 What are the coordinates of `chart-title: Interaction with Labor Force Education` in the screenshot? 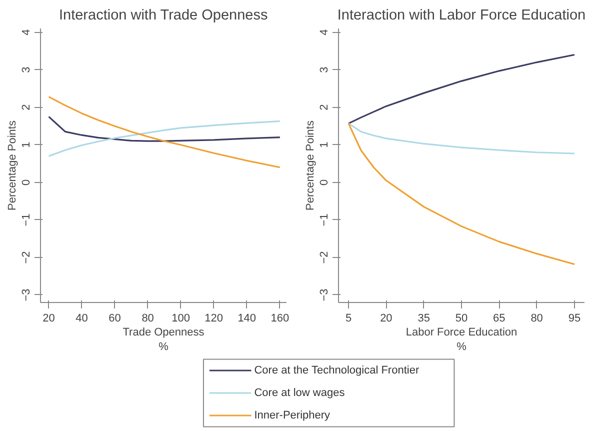 It's located at (461, 16).